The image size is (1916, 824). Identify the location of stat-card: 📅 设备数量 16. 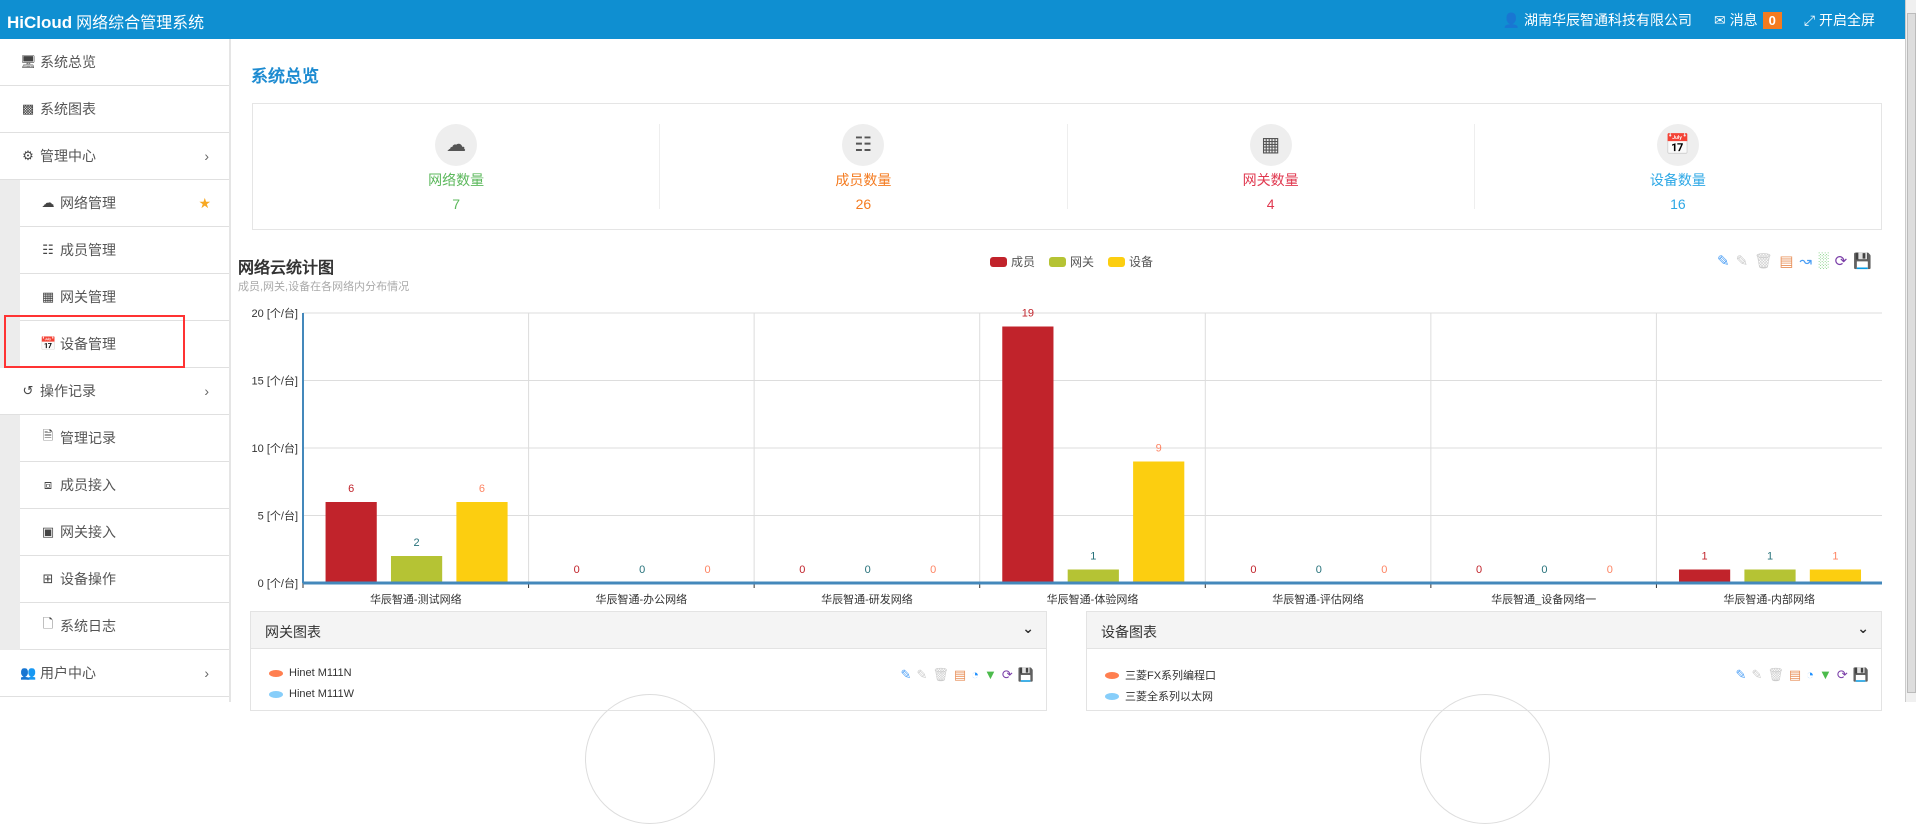
(1678, 168).